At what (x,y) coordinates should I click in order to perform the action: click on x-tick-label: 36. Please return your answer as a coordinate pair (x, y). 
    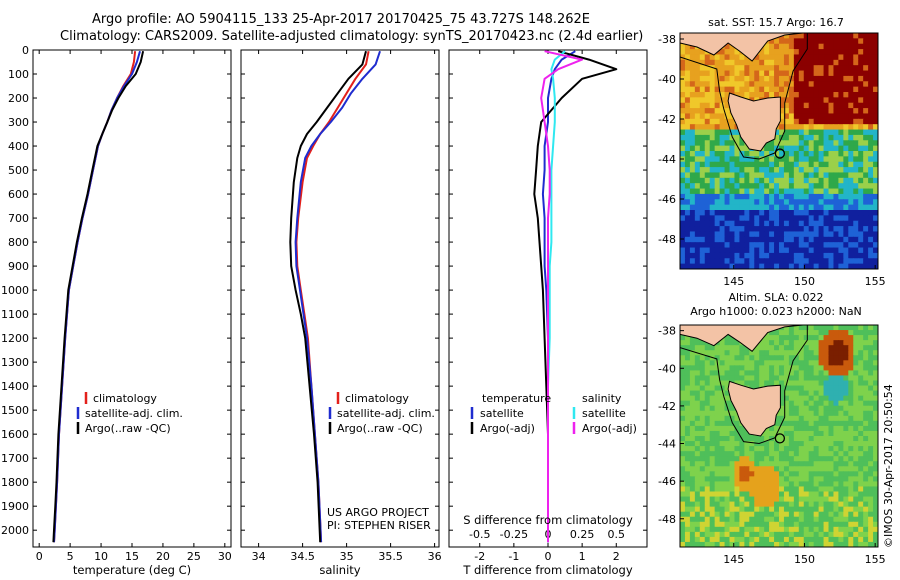
    Looking at the image, I should click on (435, 556).